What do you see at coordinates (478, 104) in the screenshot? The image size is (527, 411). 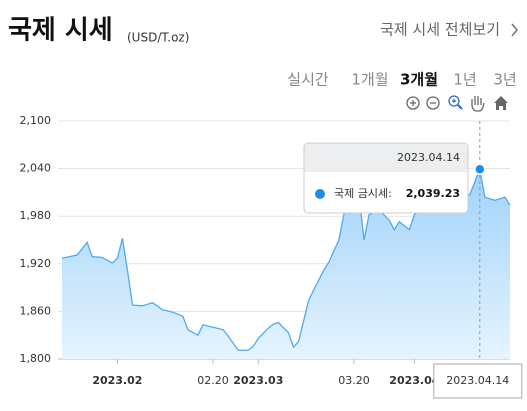 I see `pan` at bounding box center [478, 104].